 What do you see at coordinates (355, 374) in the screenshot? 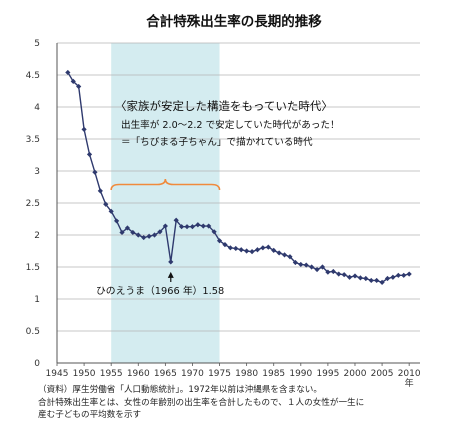
I see `x-tick-label: 2000` at bounding box center [355, 374].